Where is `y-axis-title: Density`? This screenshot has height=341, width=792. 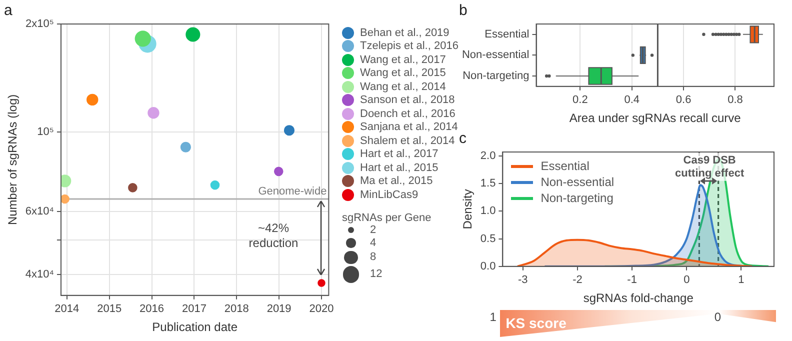 y-axis-title: Density is located at coordinates (467, 209).